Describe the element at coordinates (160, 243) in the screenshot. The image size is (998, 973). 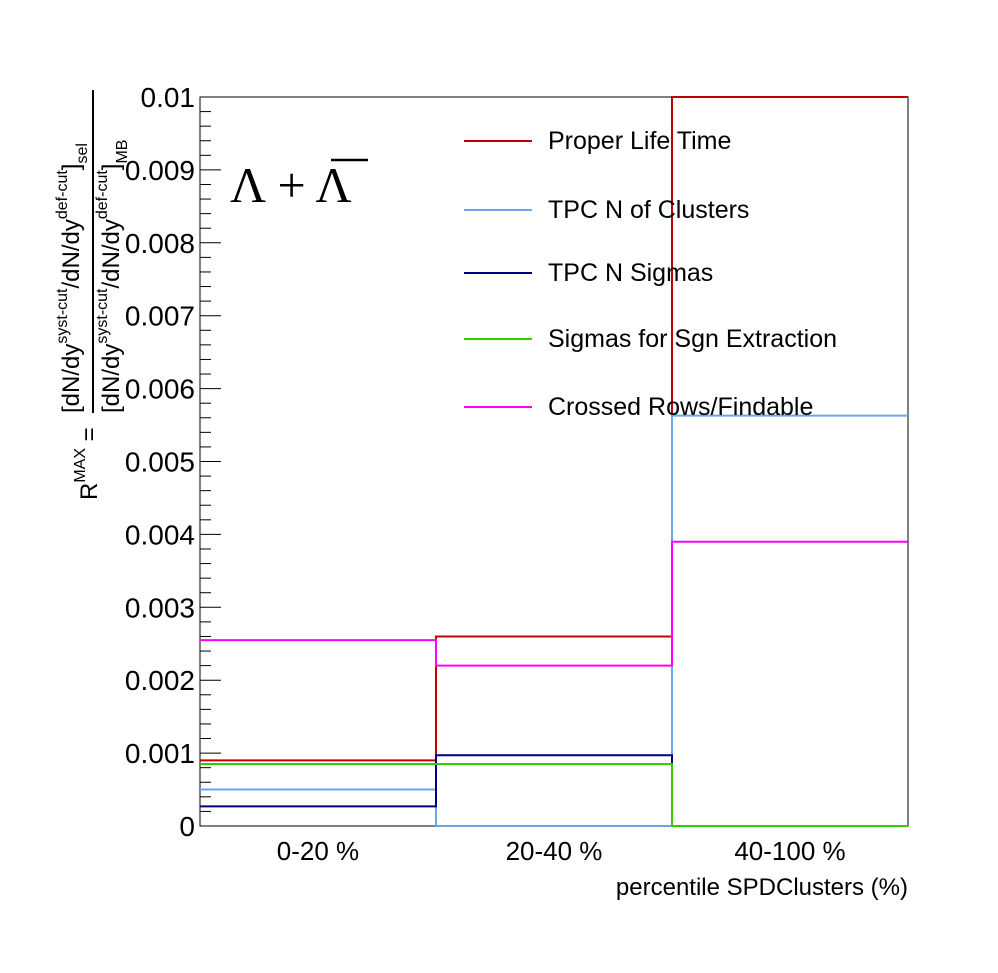
I see `y-tick-label: 0.008` at that location.